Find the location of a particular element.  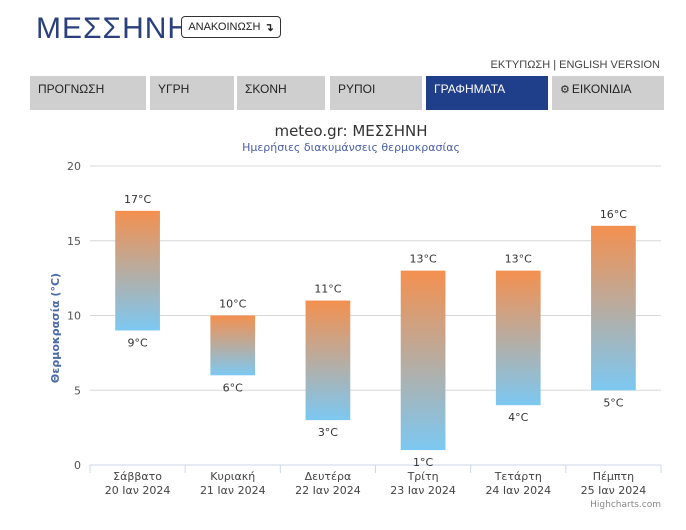

tab-label: ΥΓΡΗ is located at coordinates (174, 89).